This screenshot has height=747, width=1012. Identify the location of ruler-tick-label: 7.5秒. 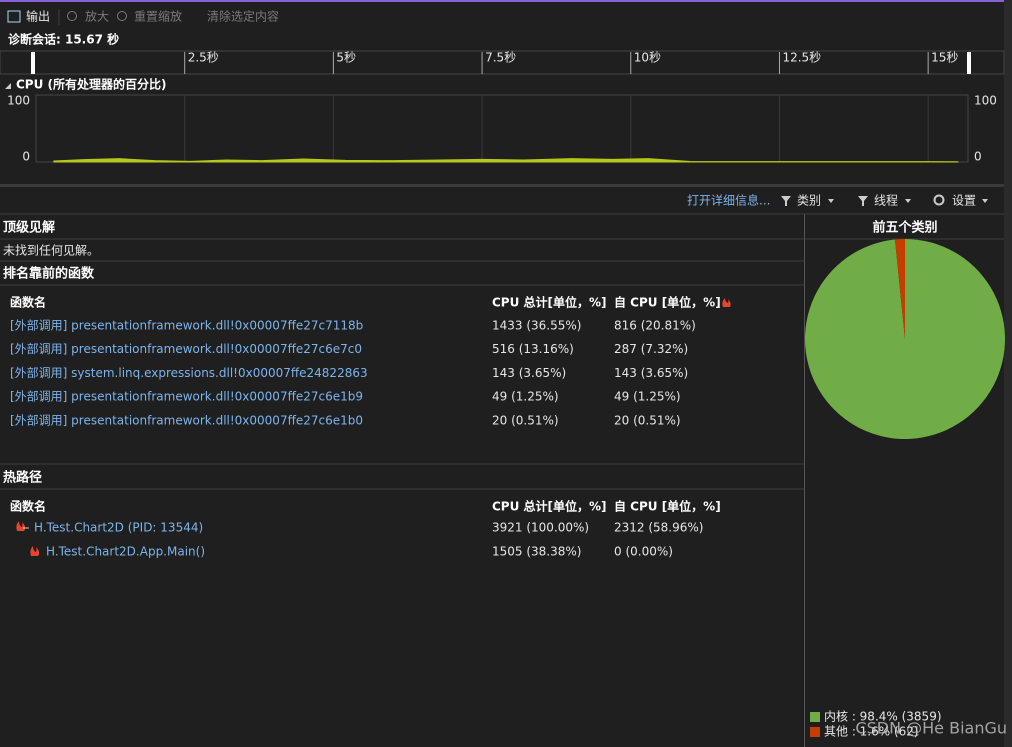
(500, 58).